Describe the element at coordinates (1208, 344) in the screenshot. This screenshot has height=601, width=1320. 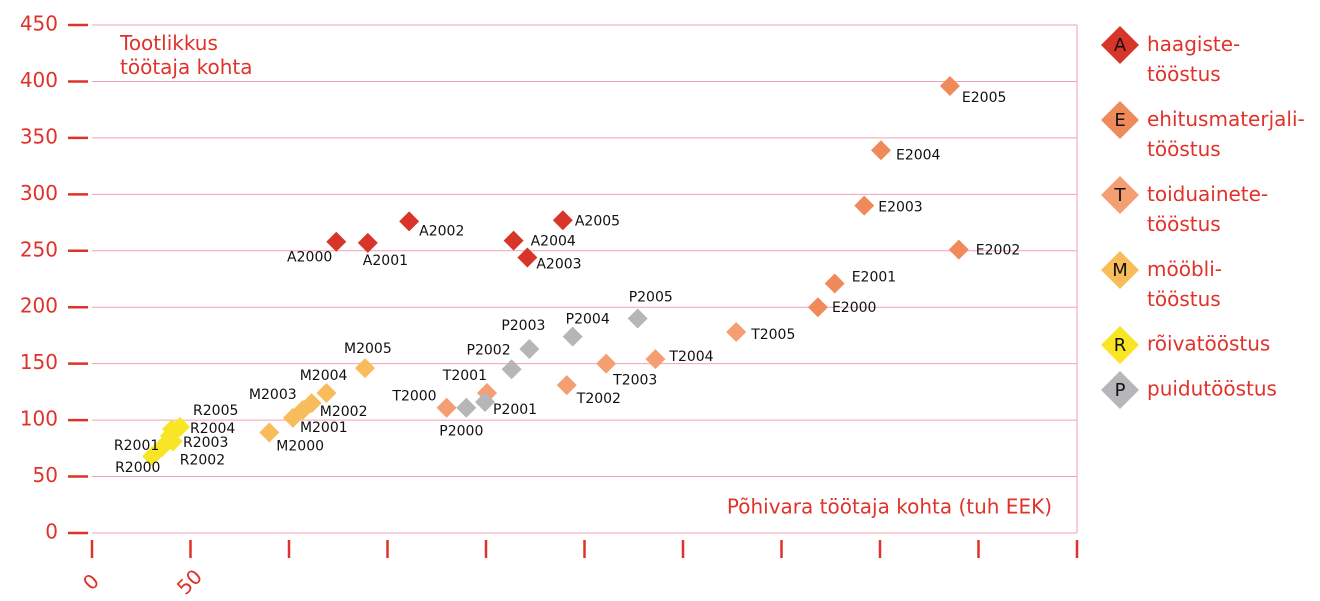
I see `legend-label: rõivatööstus` at that location.